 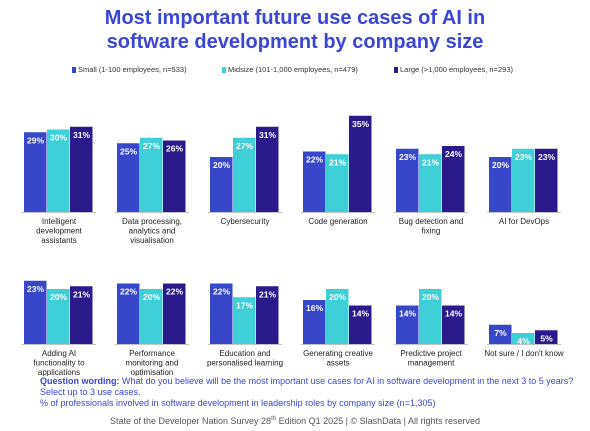 I want to click on legend-item-small: Small (1-100 employees, n=533), so click(x=129, y=69).